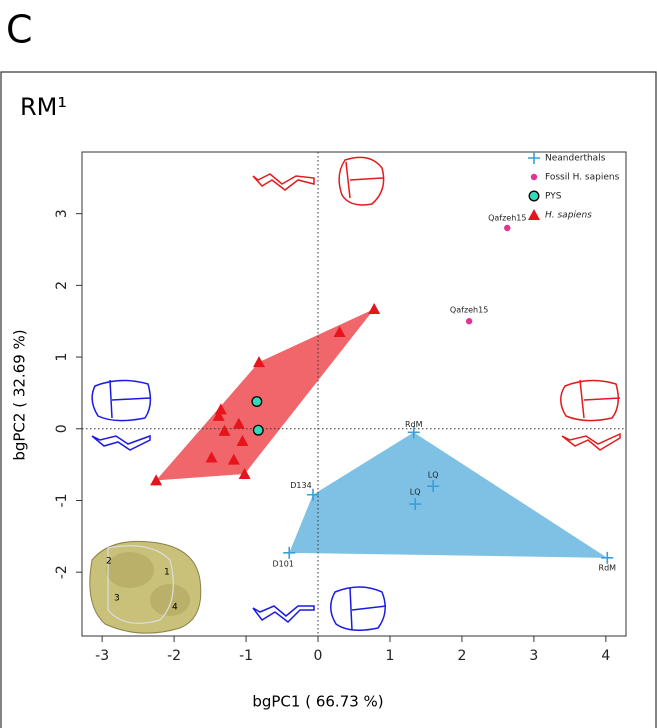  Describe the element at coordinates (167, 573) in the screenshot. I see `cusp-label: 1` at that location.